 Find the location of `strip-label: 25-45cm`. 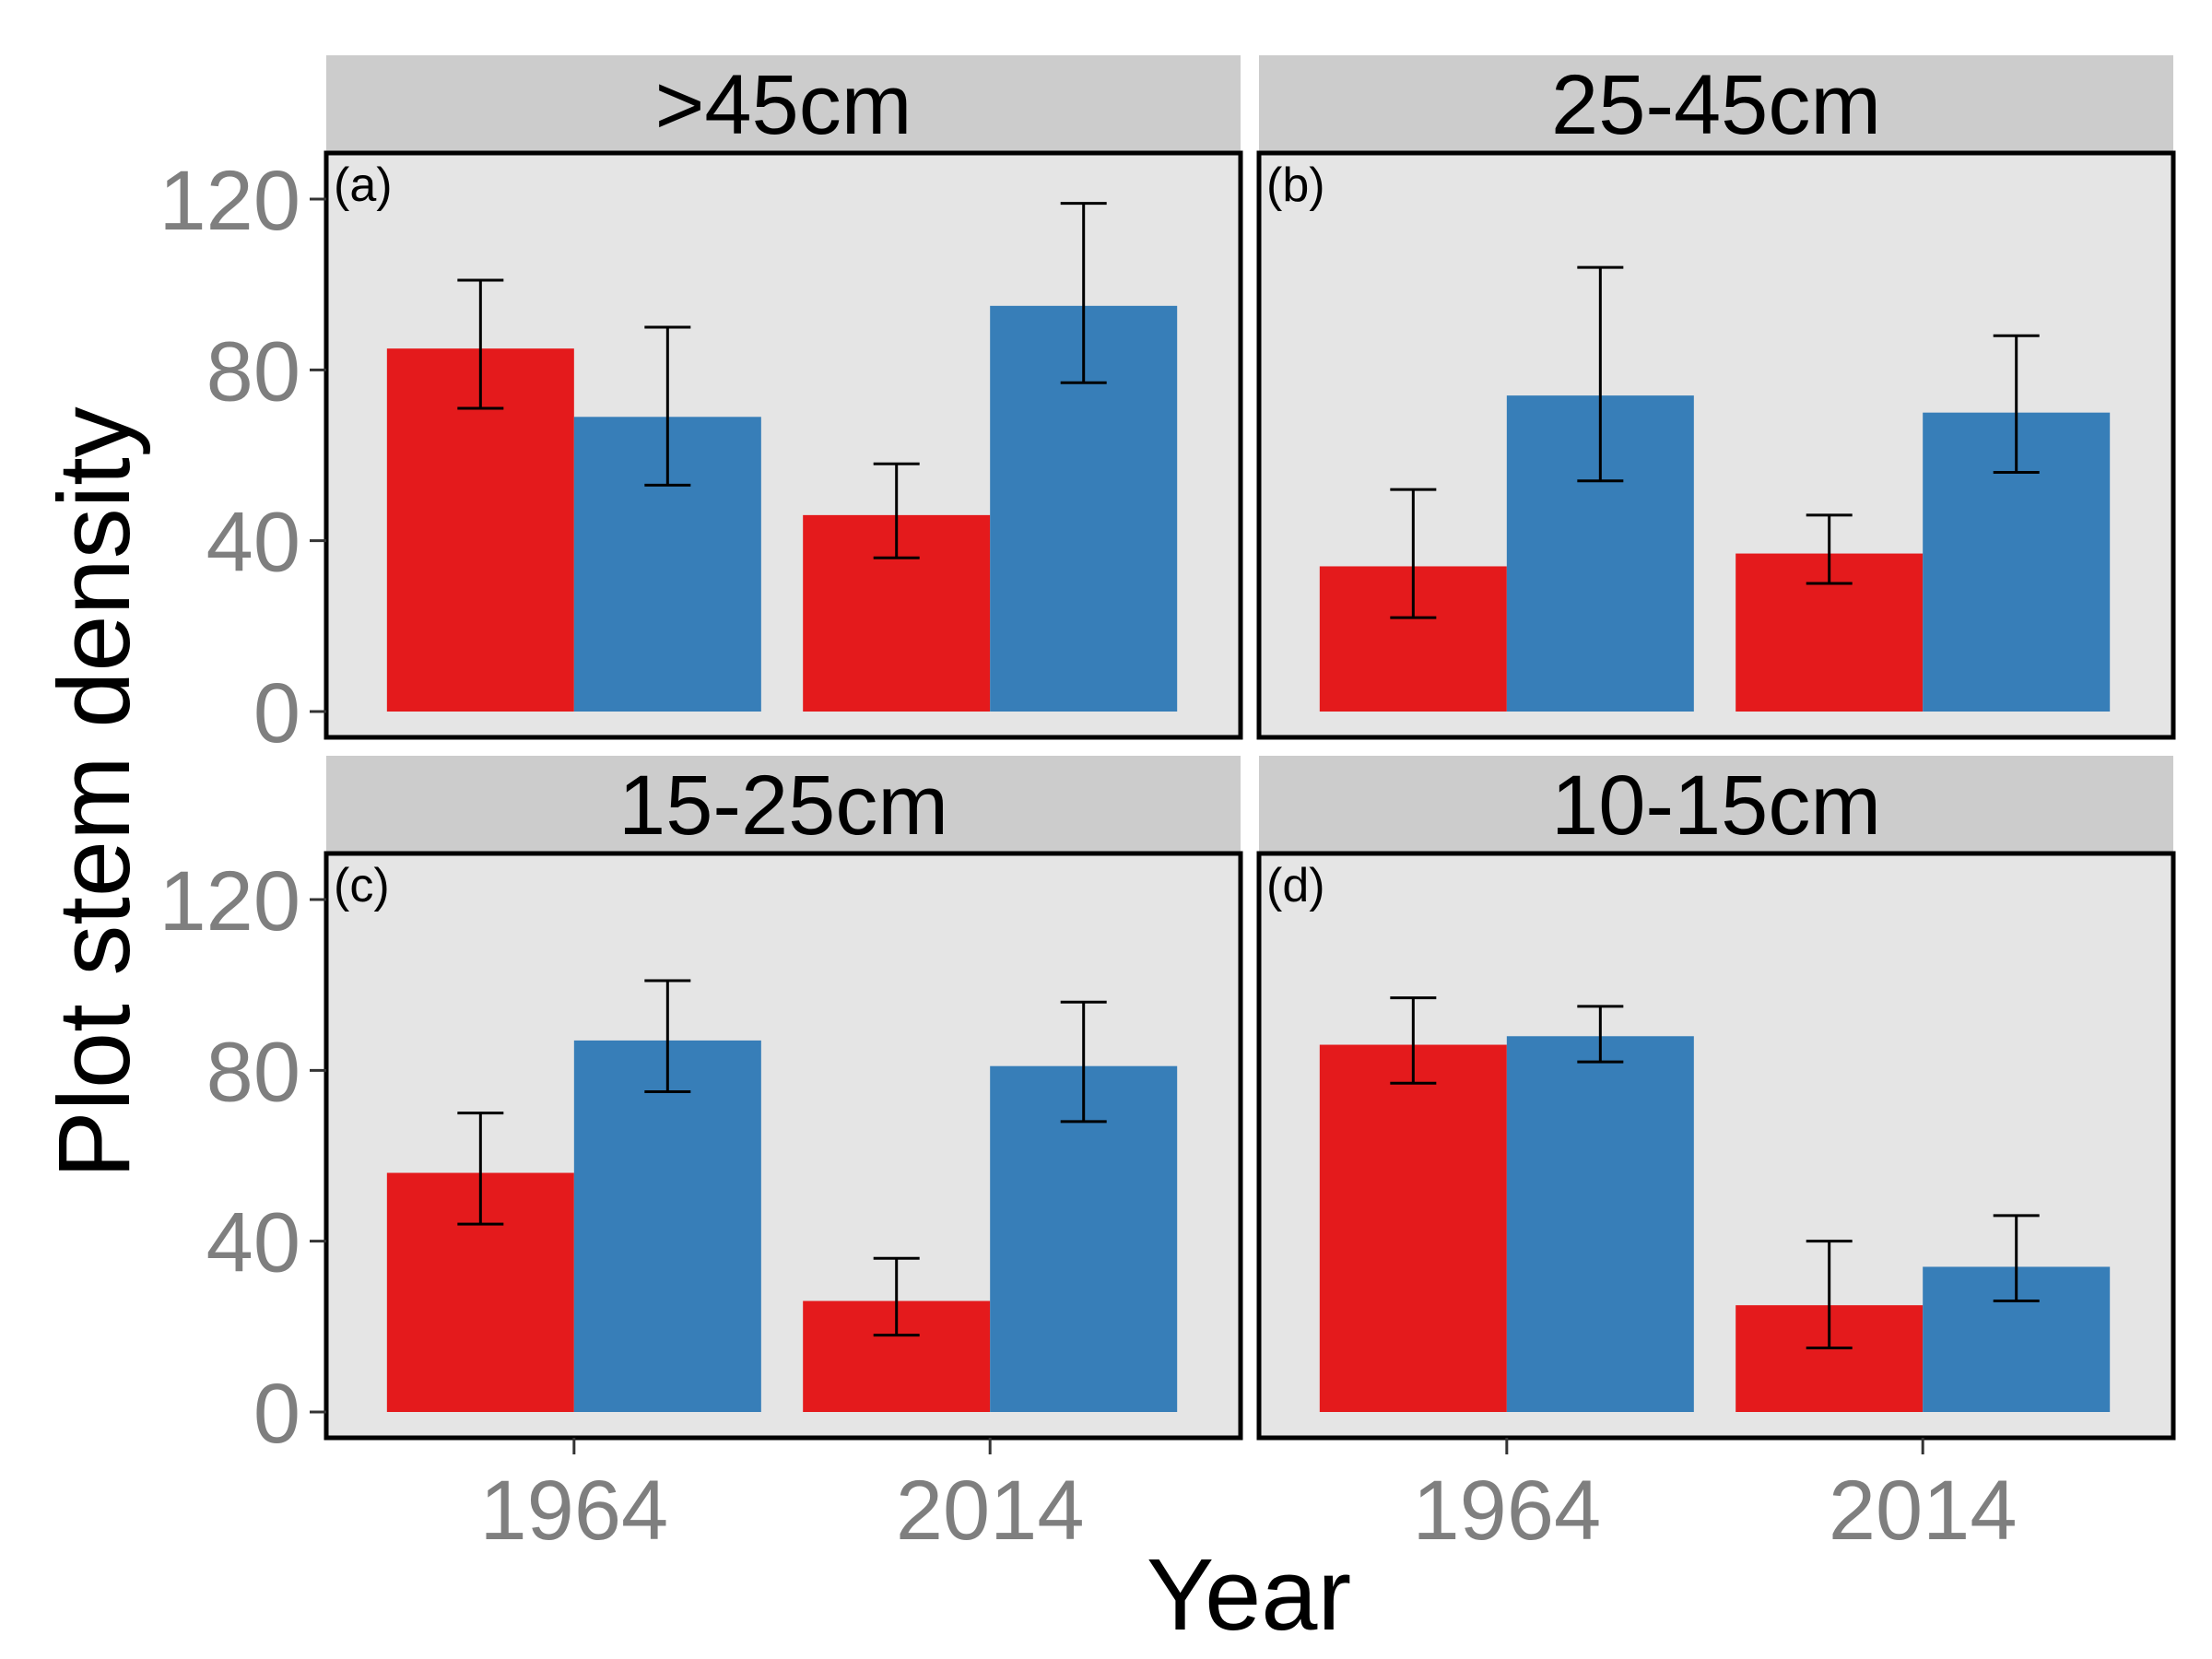

strip-label: 25-45cm is located at coordinates (1716, 105).